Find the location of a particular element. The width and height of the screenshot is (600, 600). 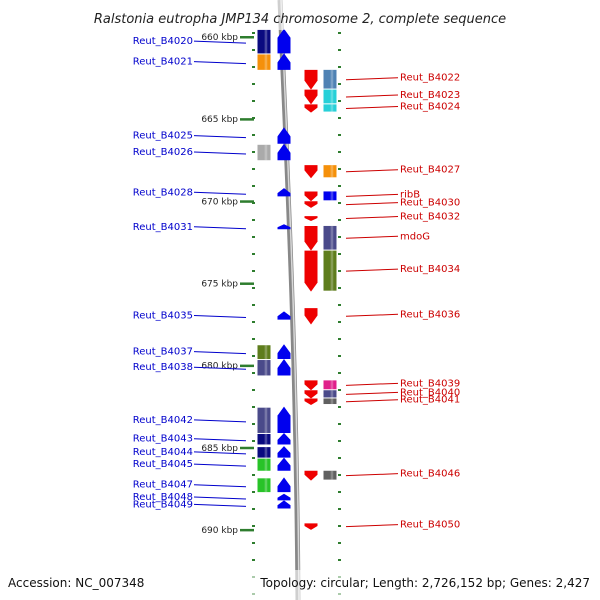

gene-label-left: Reut_B4026 is located at coordinates (163, 152).